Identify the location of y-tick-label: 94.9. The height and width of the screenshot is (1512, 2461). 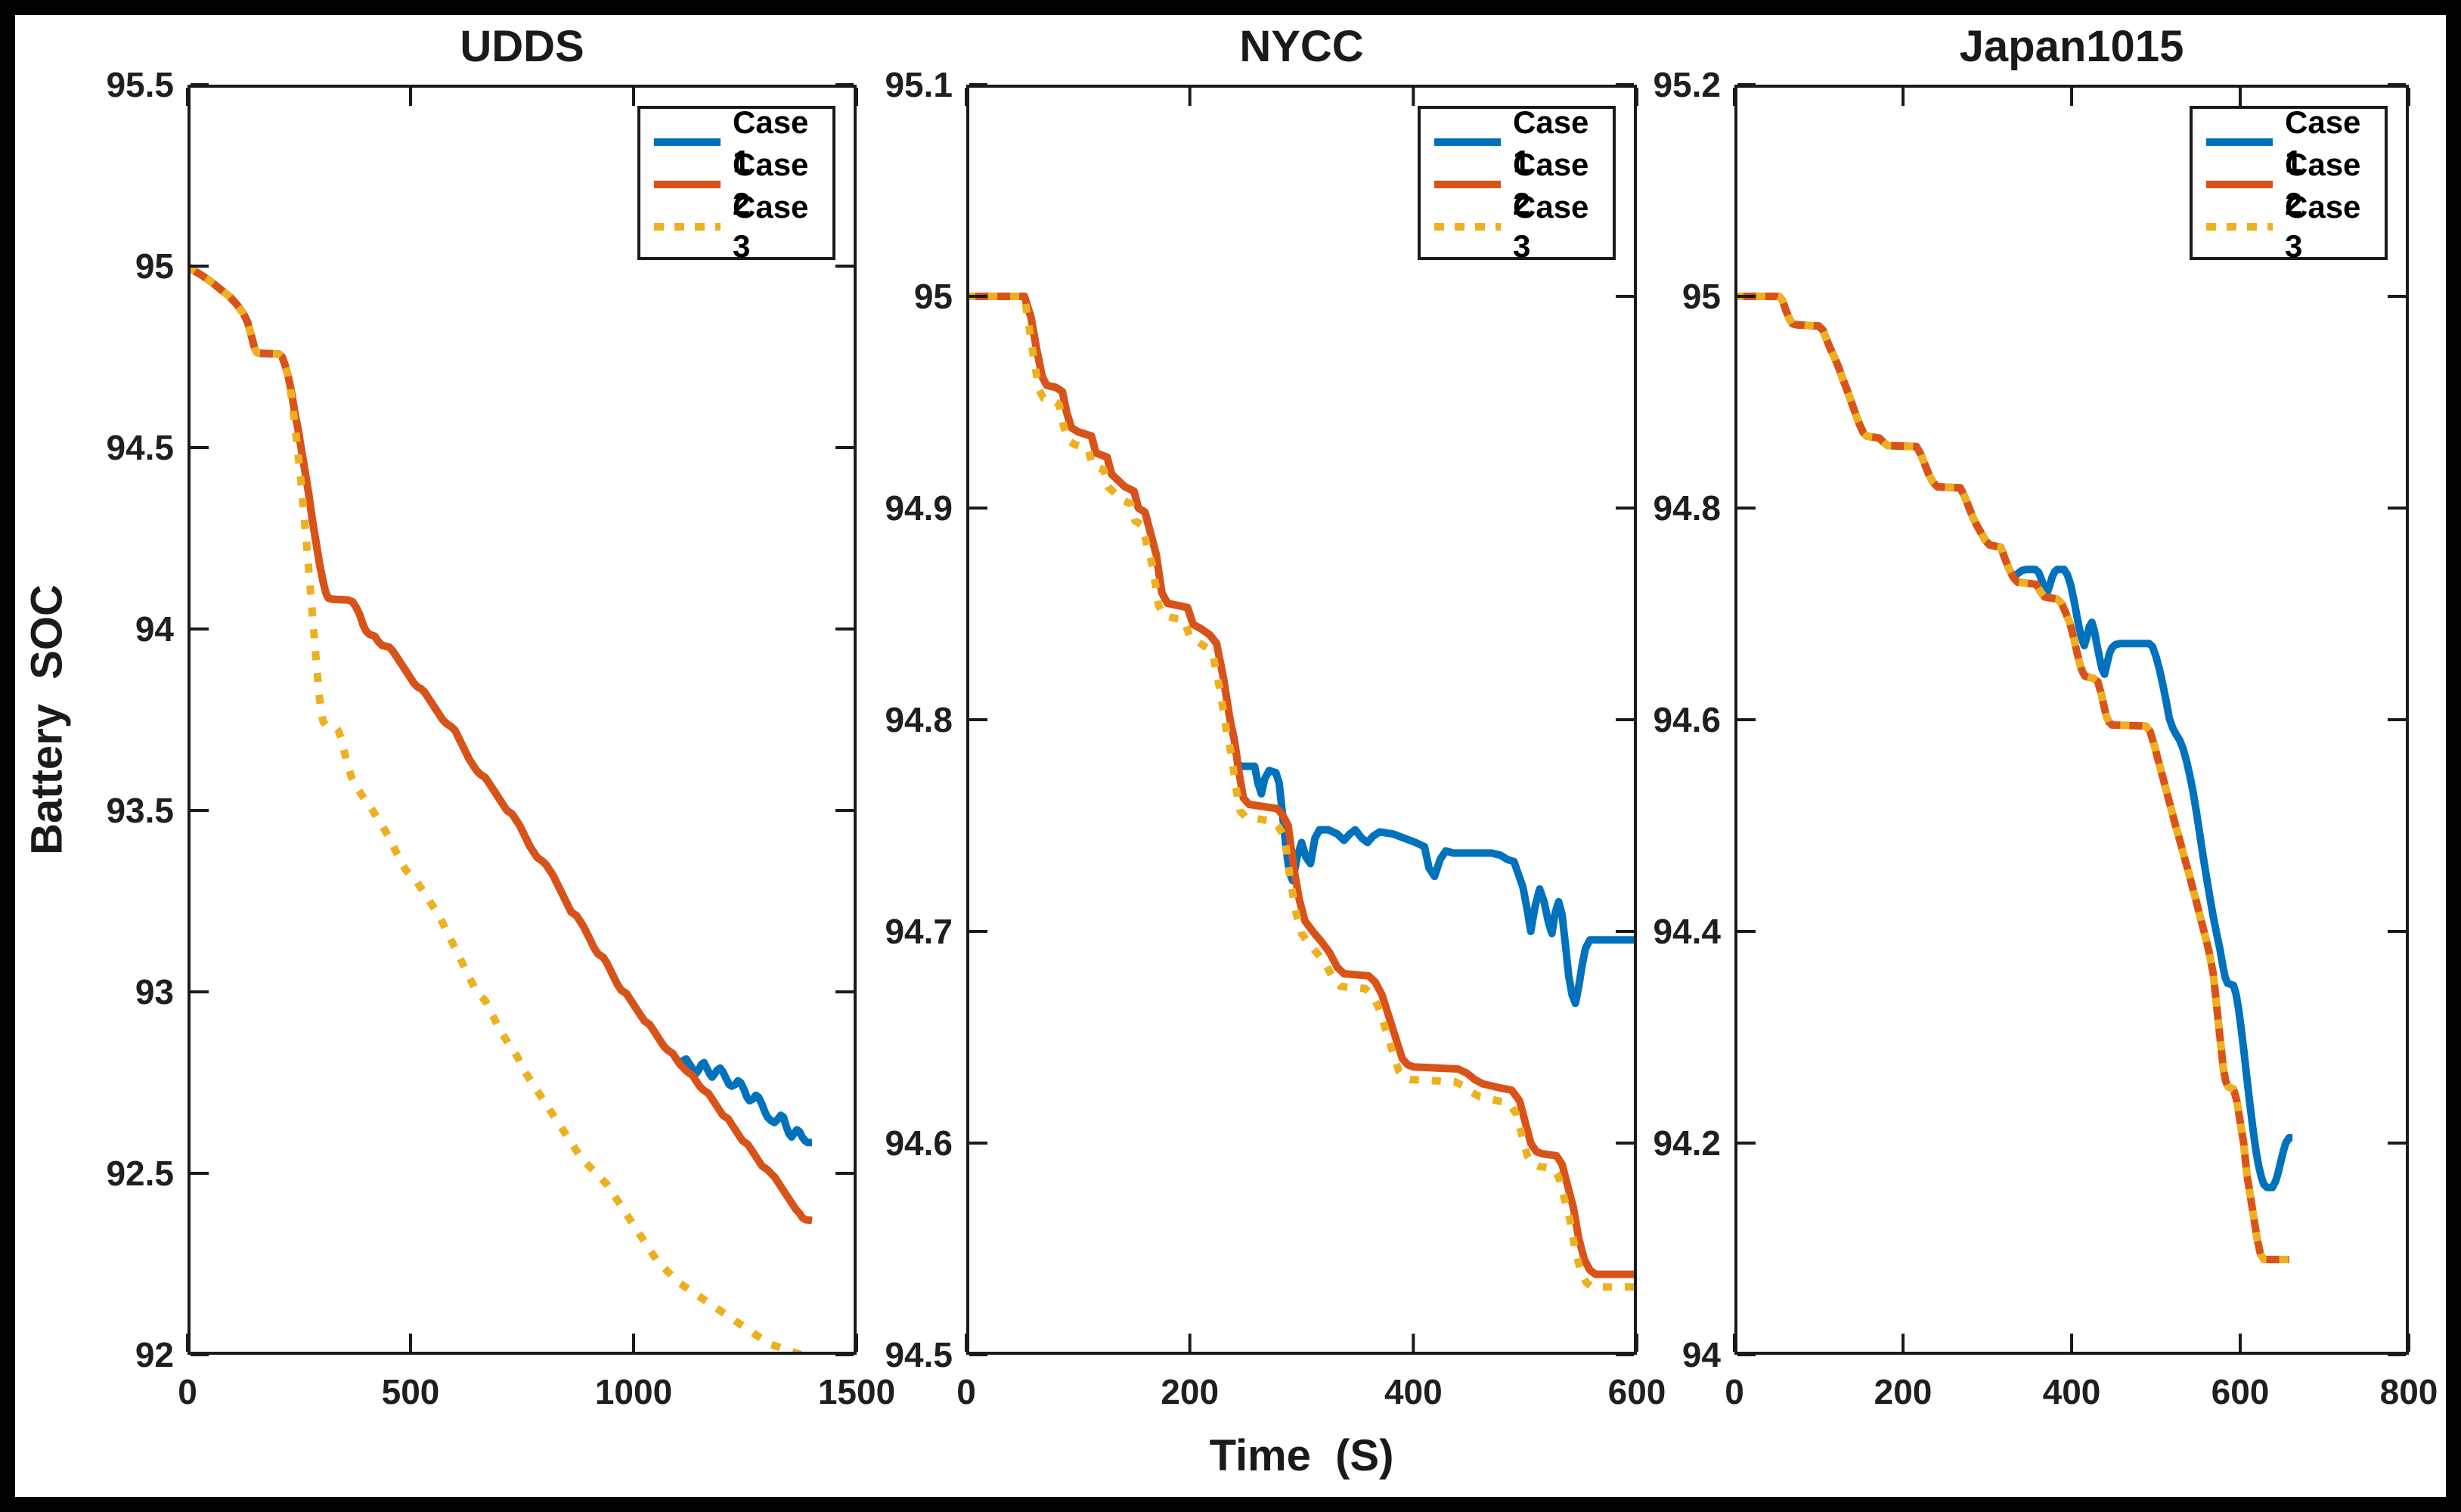
(919, 508).